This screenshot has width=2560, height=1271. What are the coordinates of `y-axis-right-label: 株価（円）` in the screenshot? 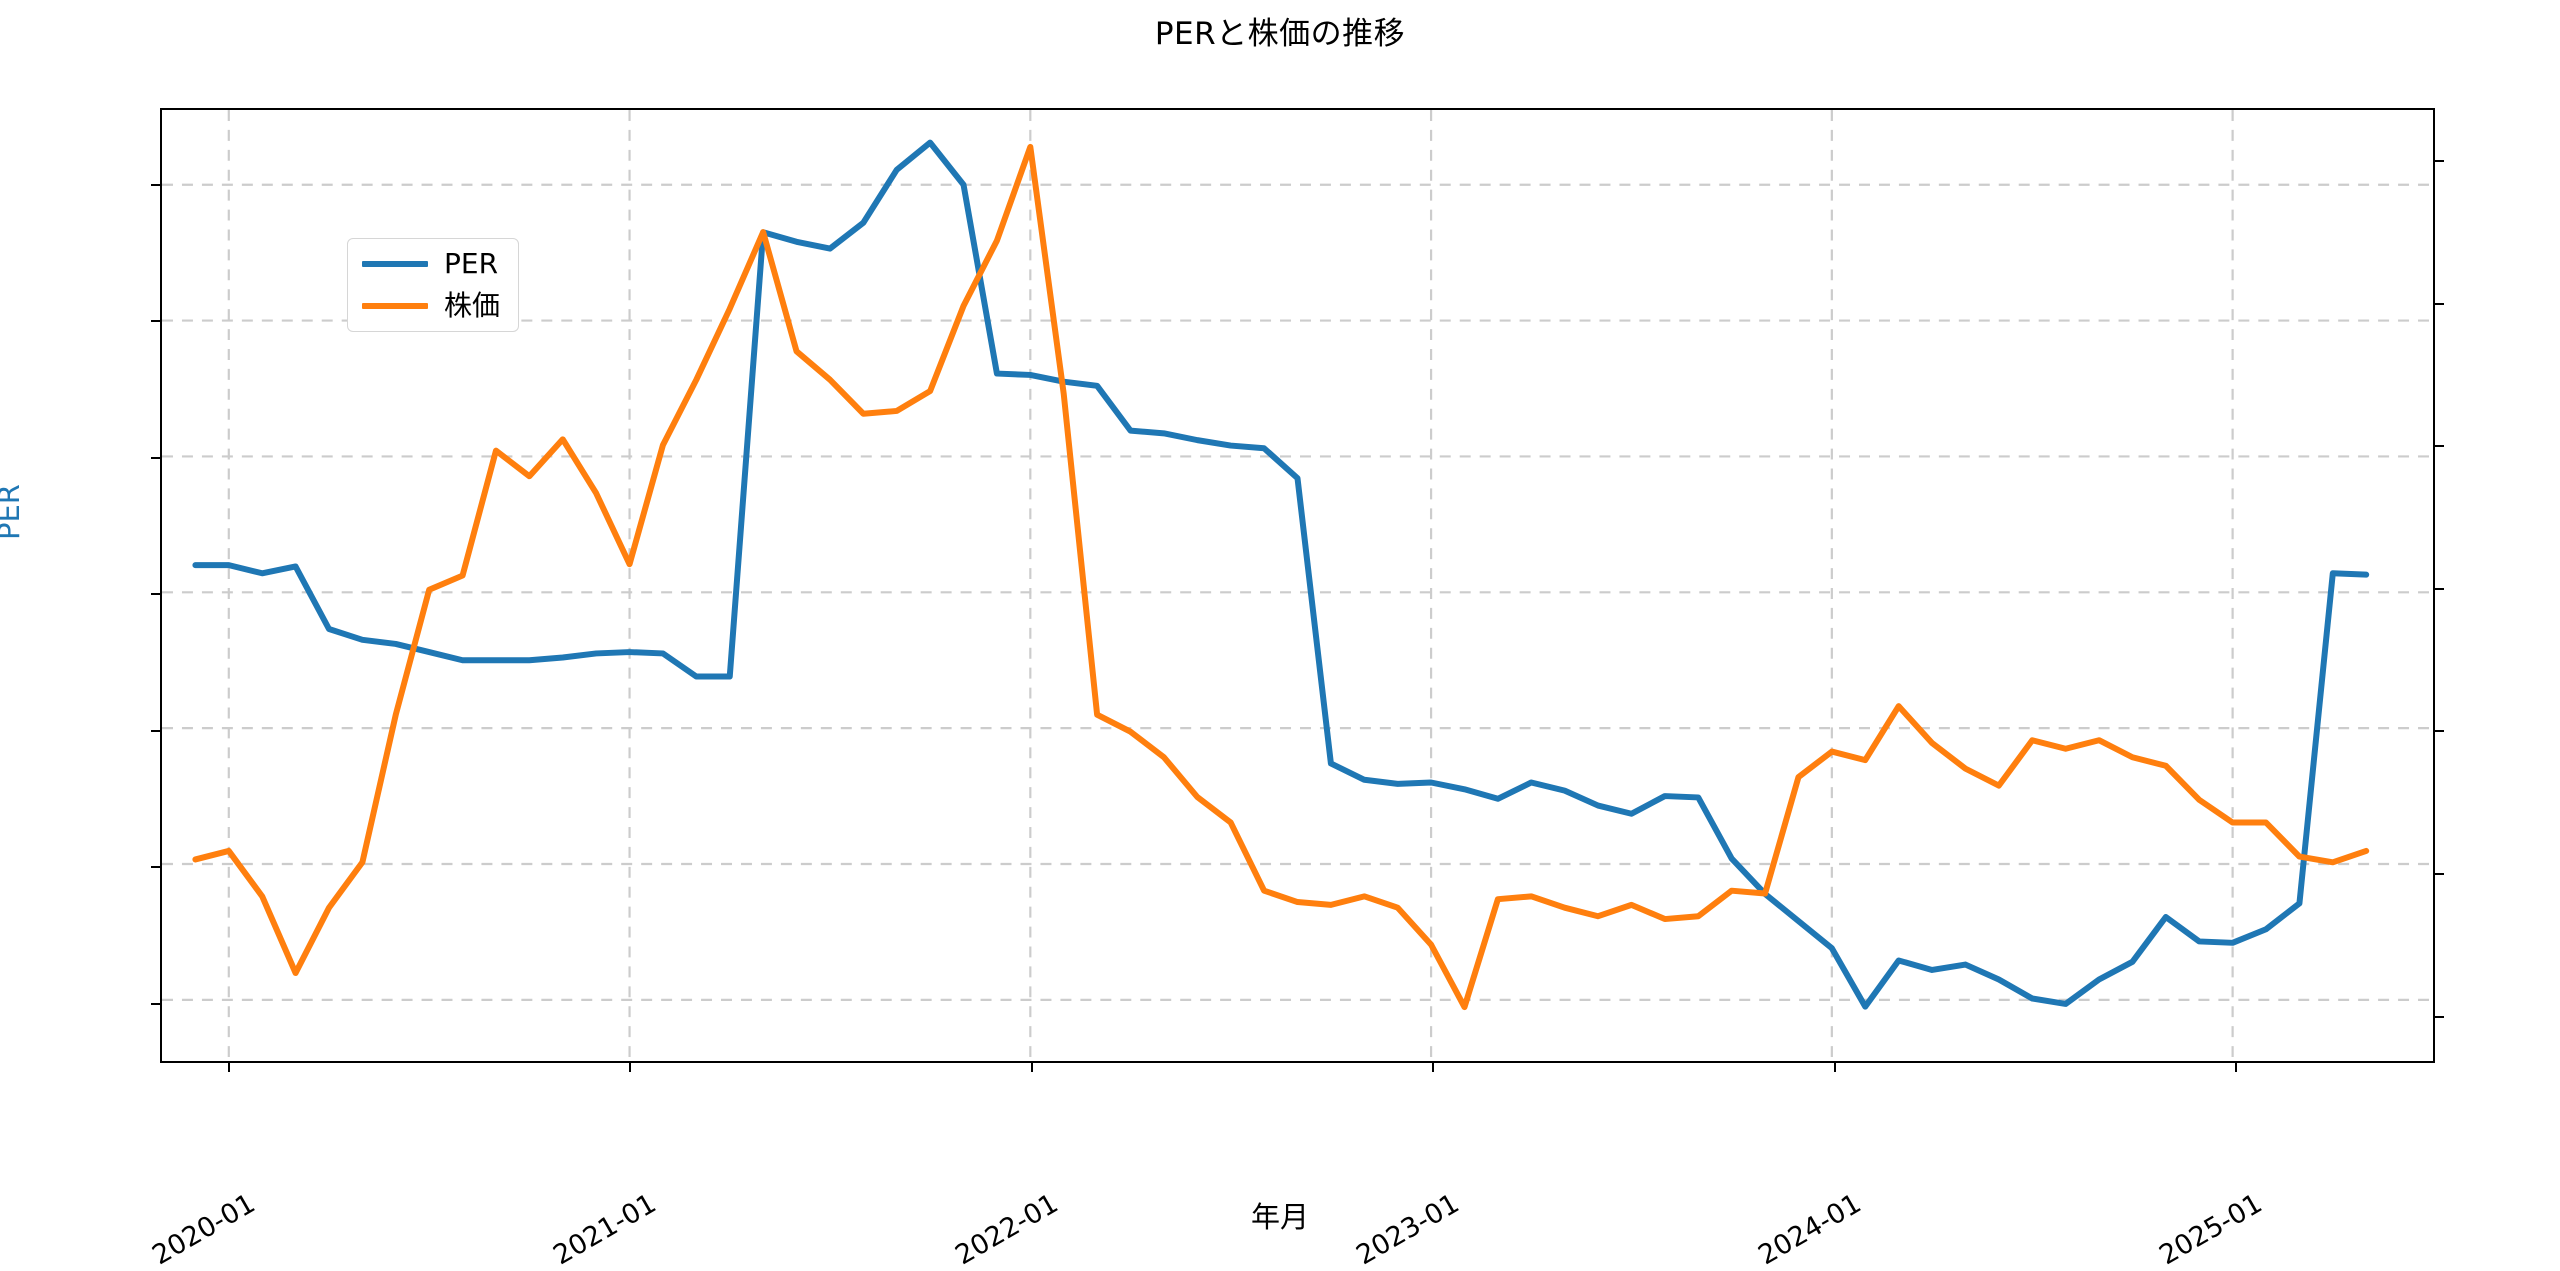 It's located at (2556, 567).